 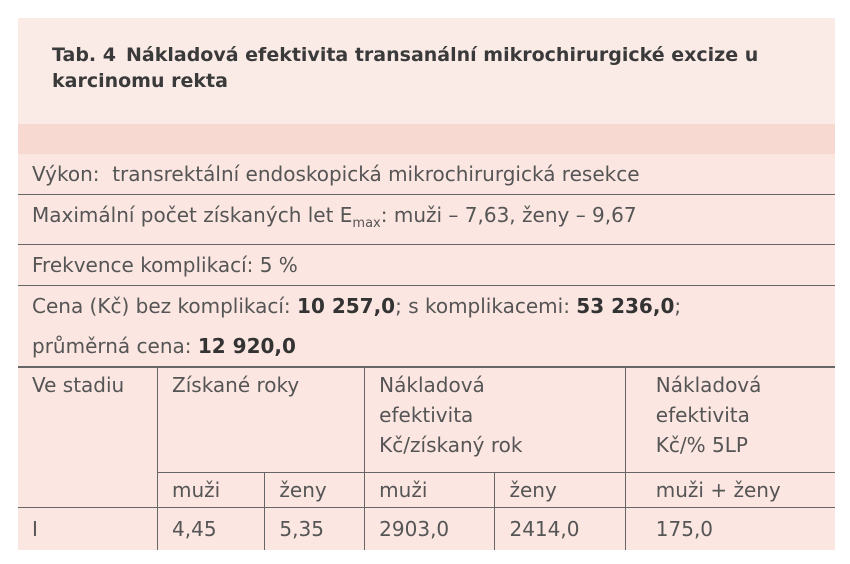 What do you see at coordinates (261, 420) in the screenshot?
I see `header-cell: Získané roky` at bounding box center [261, 420].